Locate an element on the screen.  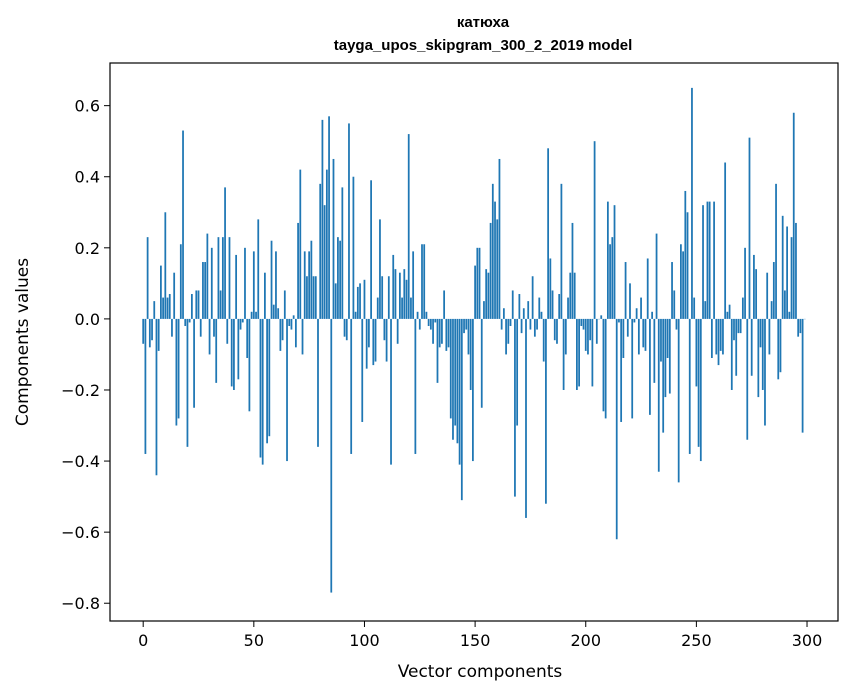
y-tick-label: −0.6 is located at coordinates (80, 532).